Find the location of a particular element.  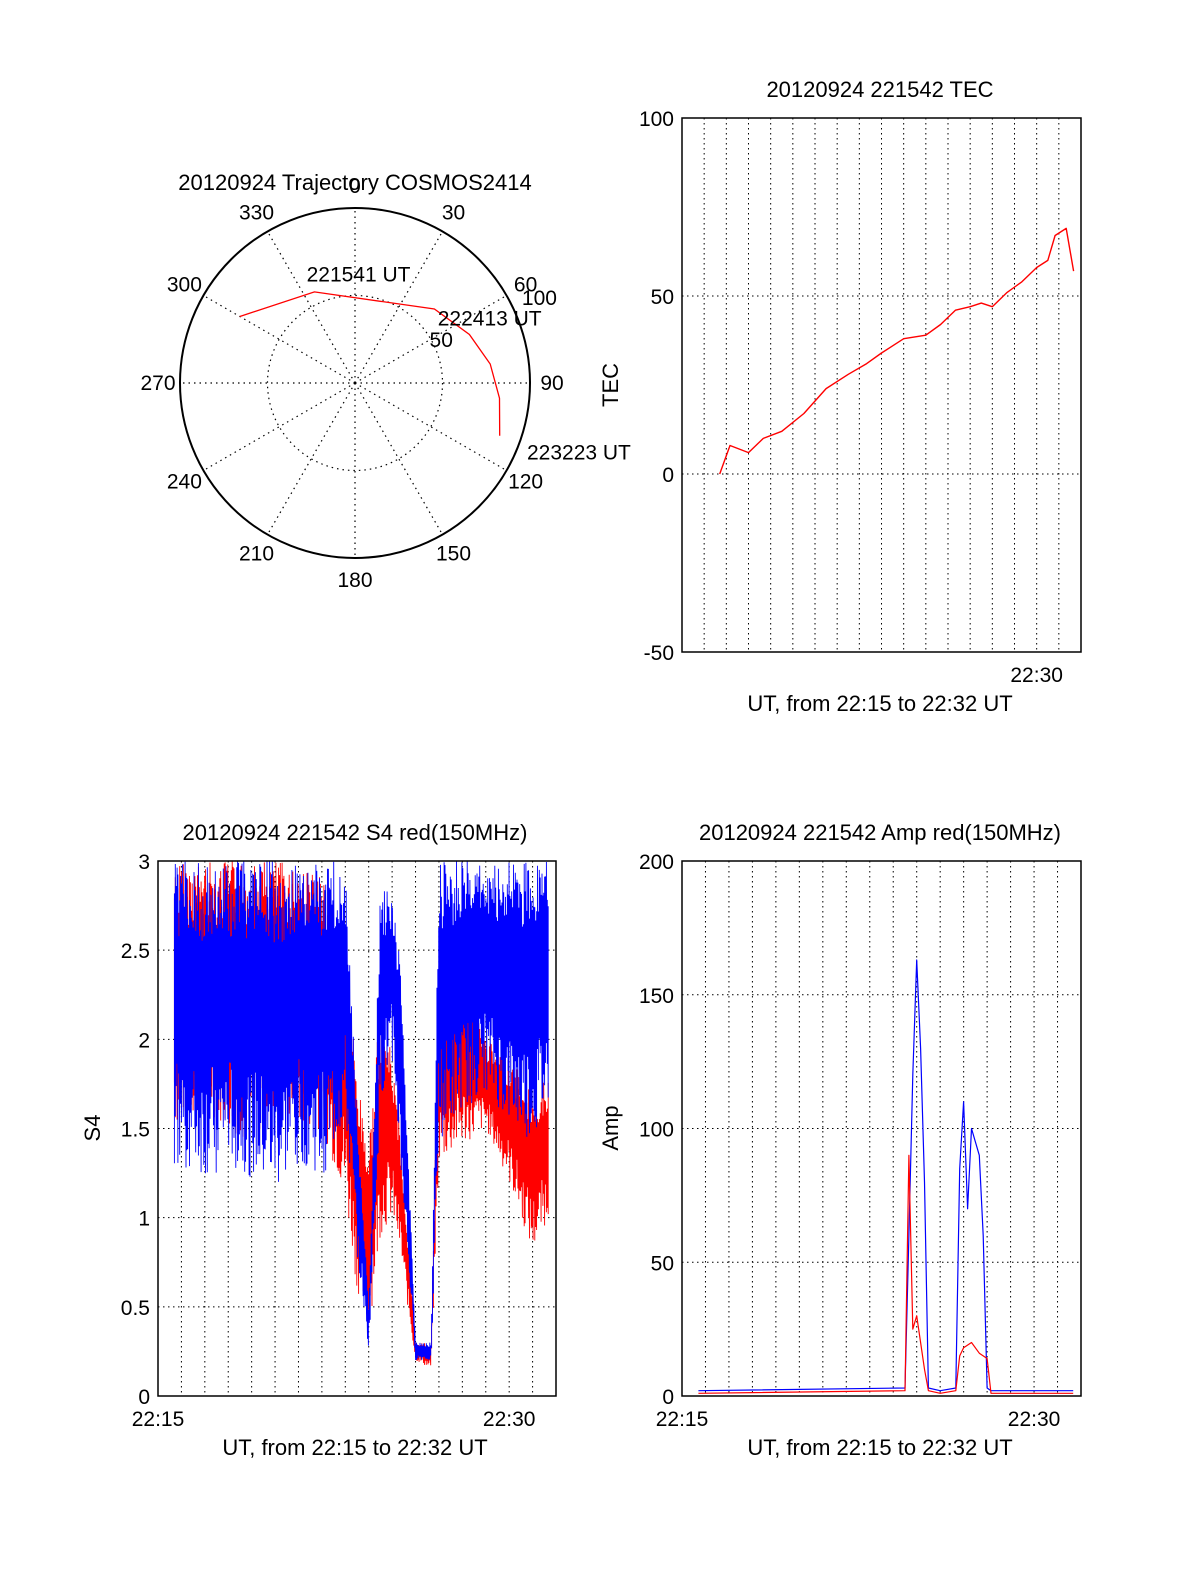

trajectory-annotation: 221541 UT is located at coordinates (359, 274).